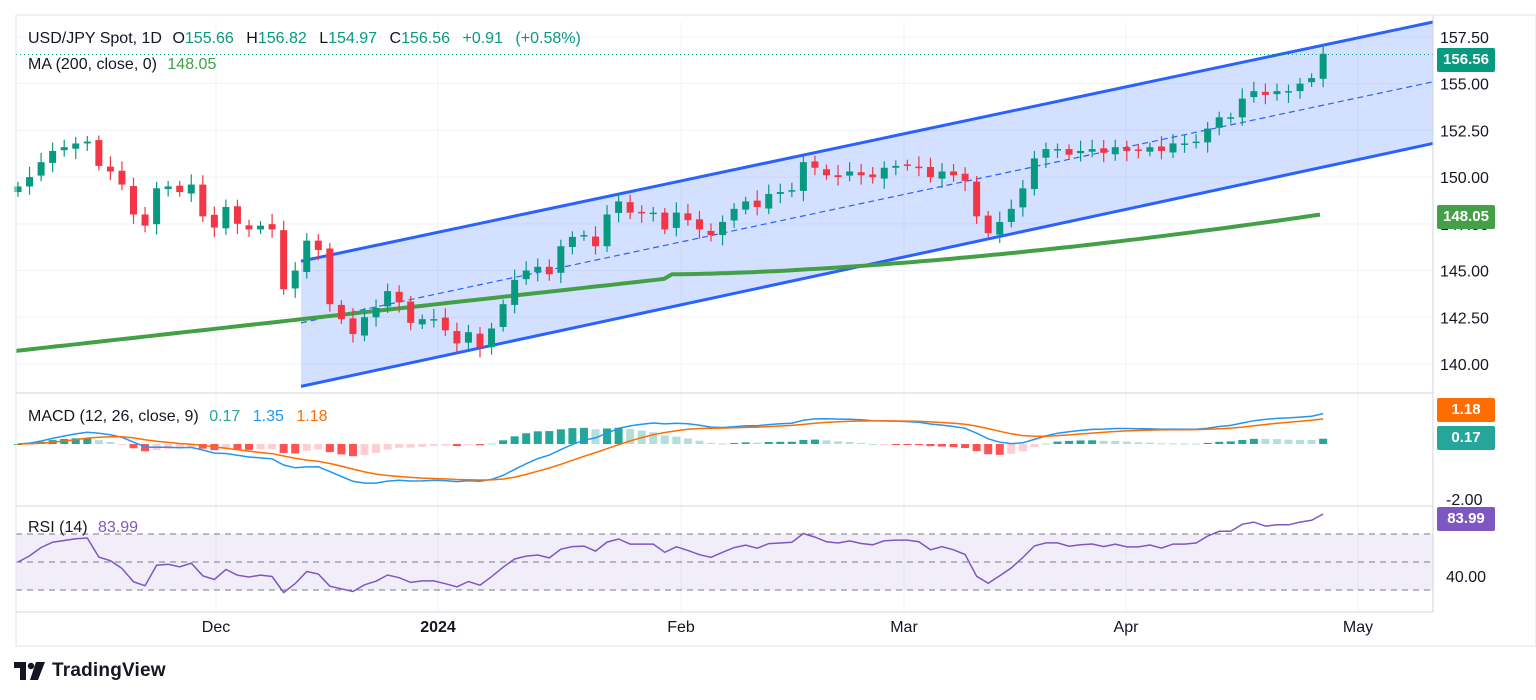 The width and height of the screenshot is (1536, 700). I want to click on macd-label: MACD (12, 26, close, 9), so click(113, 416).